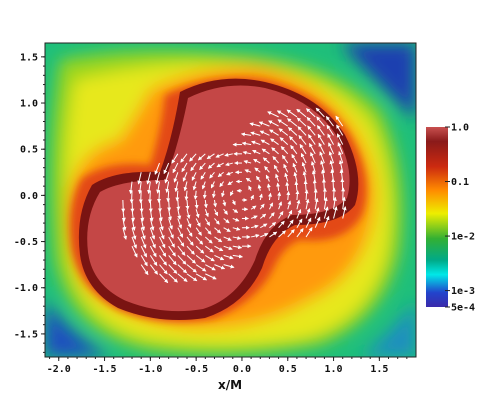 The width and height of the screenshot is (485, 404). Describe the element at coordinates (334, 369) in the screenshot. I see `x-tick-label: 1.0` at that location.